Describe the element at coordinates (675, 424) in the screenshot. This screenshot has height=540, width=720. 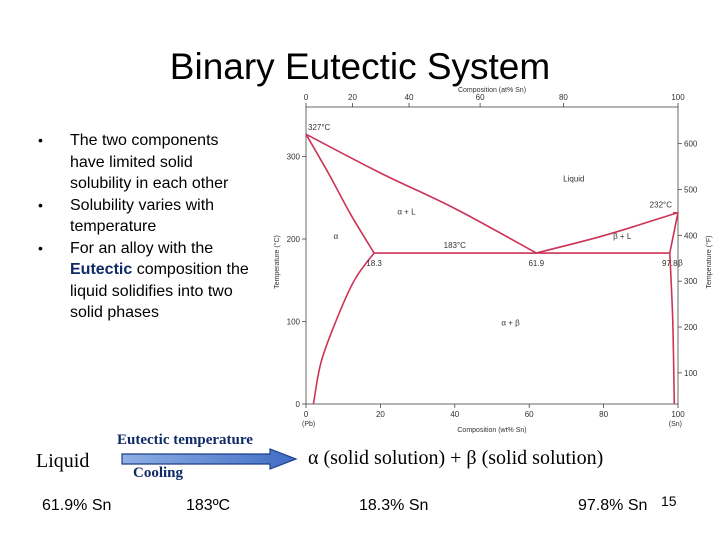
I see `bottom-end-label-sn: (Sn)` at that location.